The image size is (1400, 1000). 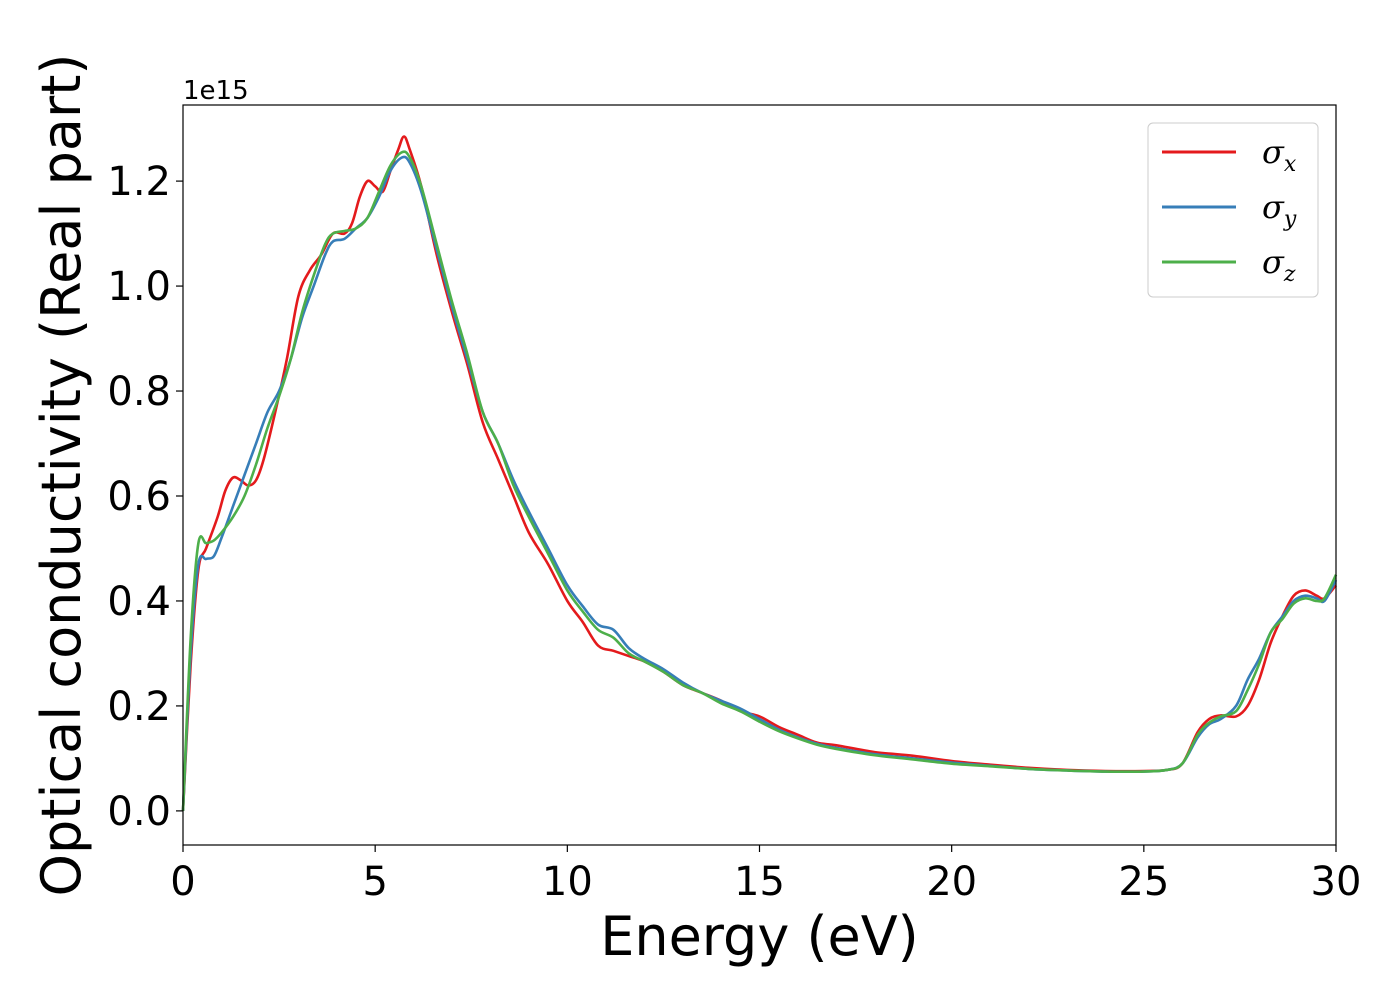 I want to click on y-tick-label: 0.0, so click(x=139, y=812).